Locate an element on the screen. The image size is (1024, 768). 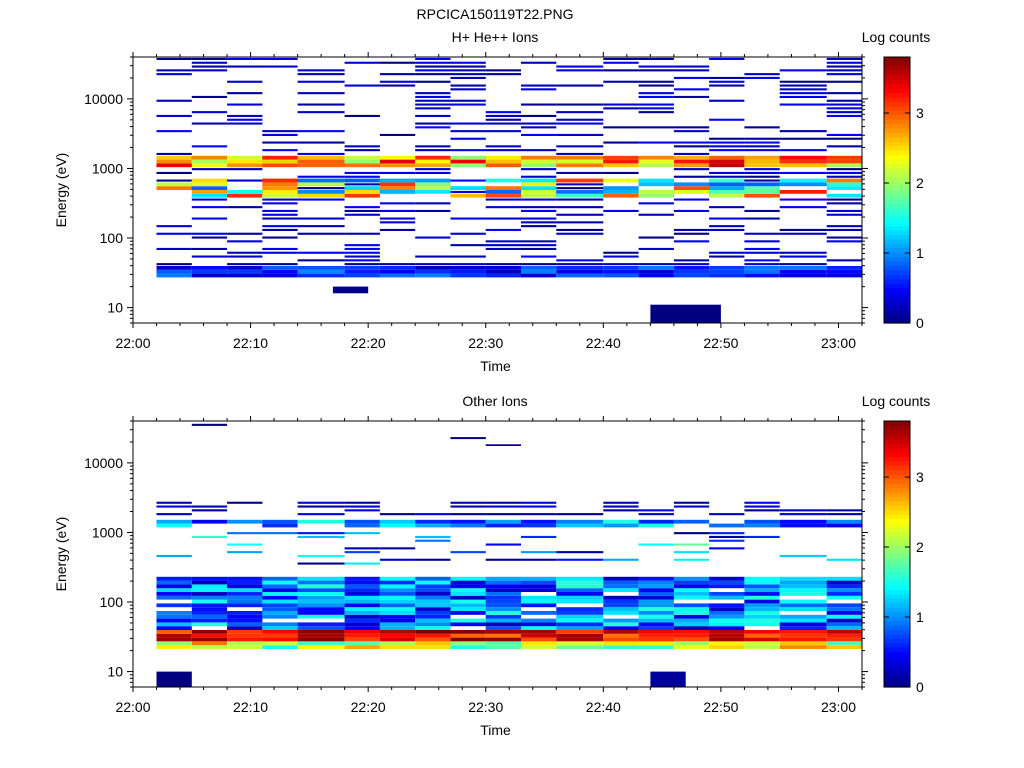
heatmap-patch is located at coordinates (468, 438).